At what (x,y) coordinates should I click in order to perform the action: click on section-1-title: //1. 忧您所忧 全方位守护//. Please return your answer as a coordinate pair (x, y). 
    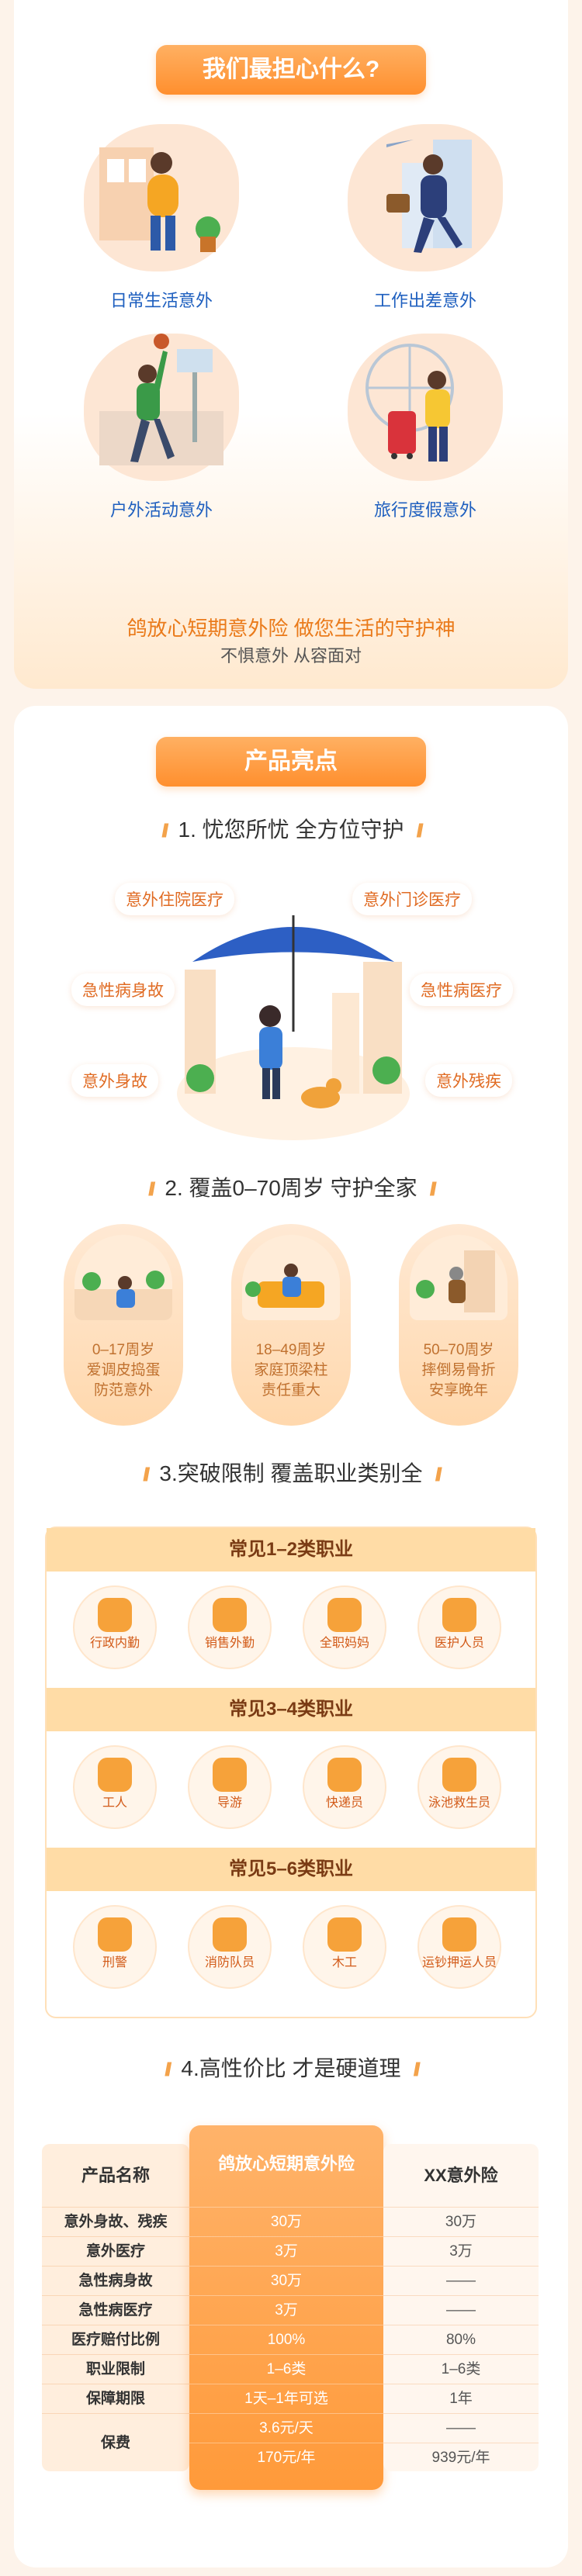
    Looking at the image, I should click on (293, 830).